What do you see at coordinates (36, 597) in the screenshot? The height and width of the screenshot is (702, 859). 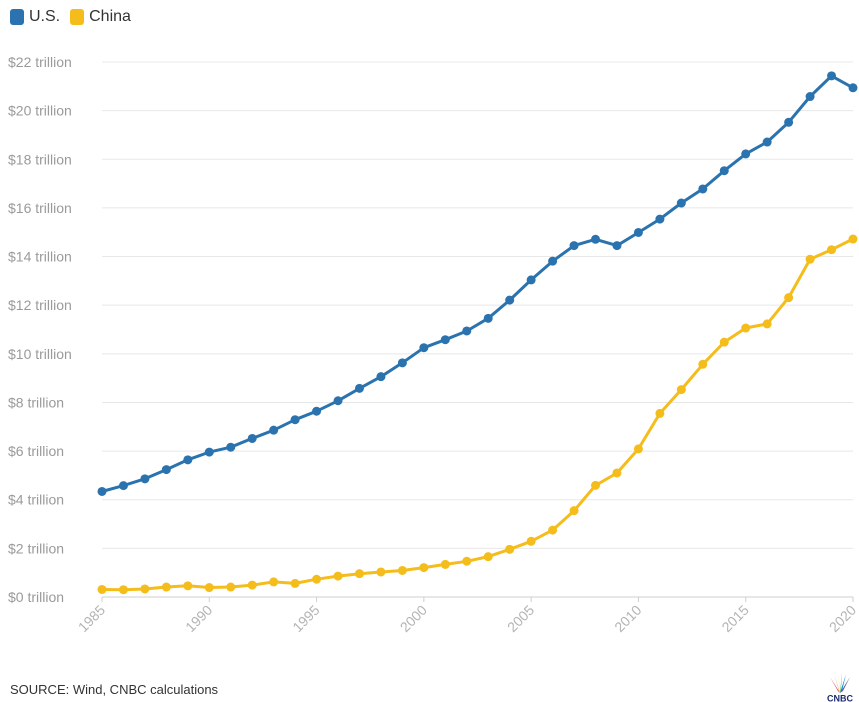 I see `y-tick-label-0: $0 trillion` at bounding box center [36, 597].